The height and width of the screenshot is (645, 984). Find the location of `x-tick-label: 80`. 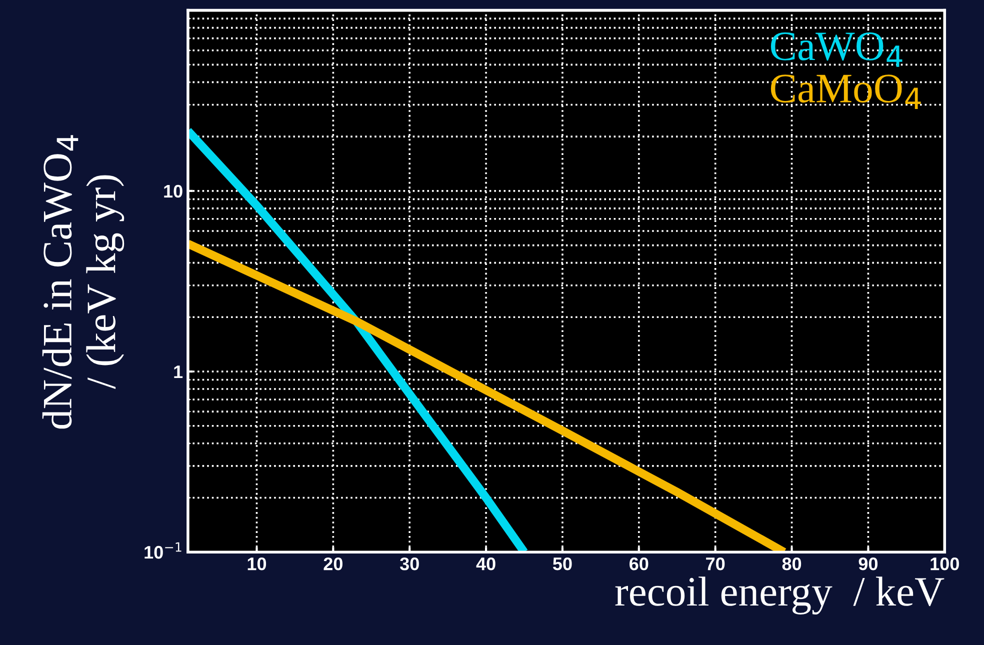

x-tick-label: 80 is located at coordinates (792, 563).